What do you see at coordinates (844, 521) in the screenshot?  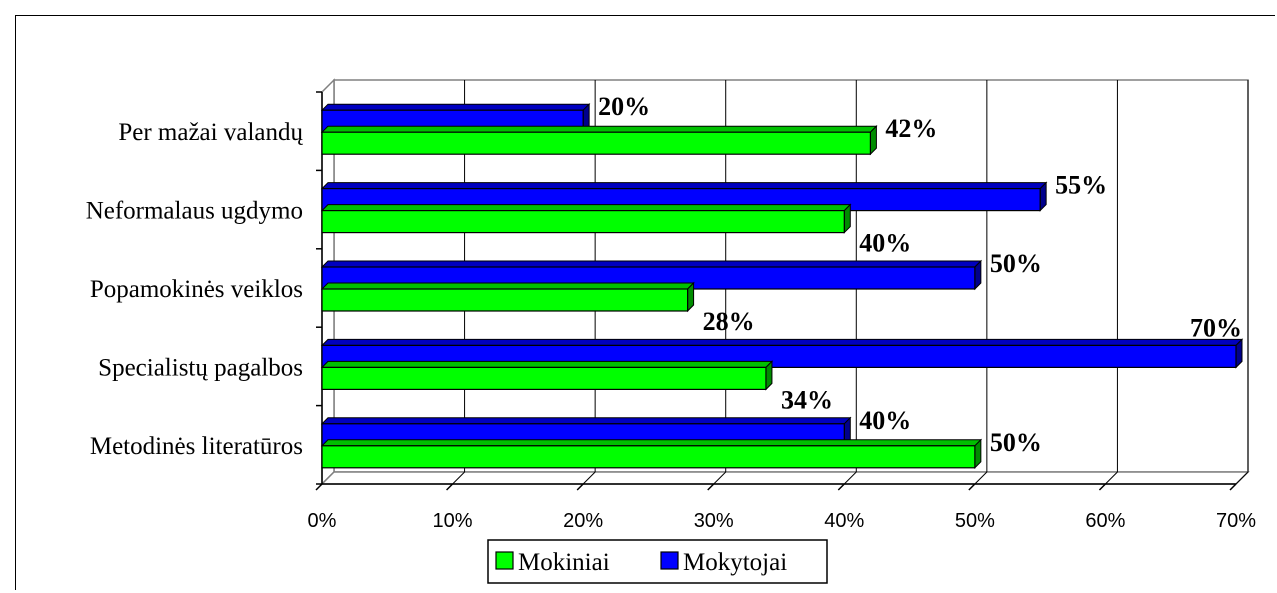 I see `x-tick-label: 40%` at bounding box center [844, 521].